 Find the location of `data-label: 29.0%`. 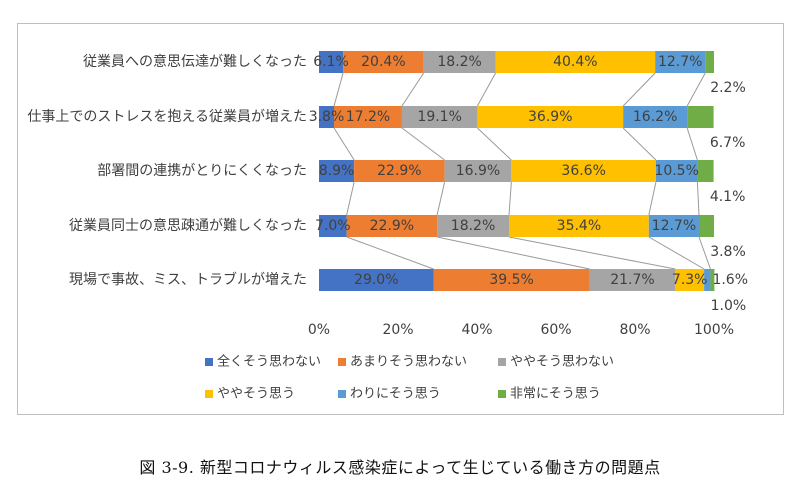

data-label: 29.0% is located at coordinates (376, 280).